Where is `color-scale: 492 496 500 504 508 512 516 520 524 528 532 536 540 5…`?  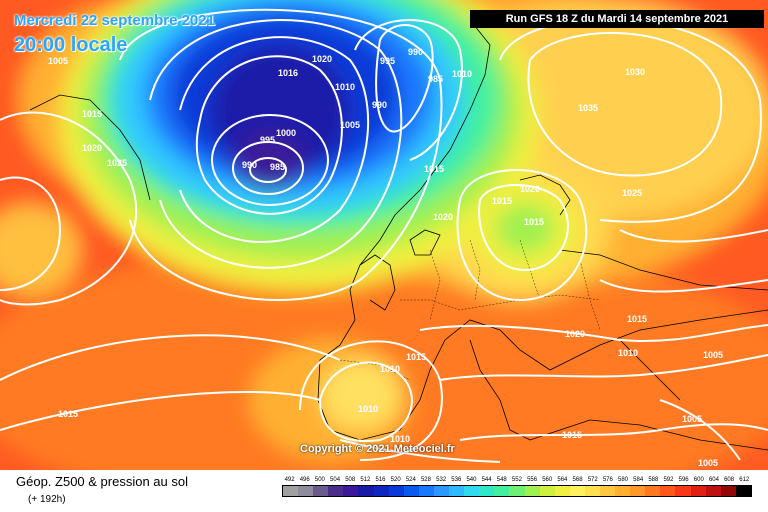
color-scale: 492 496 500 504 508 512 516 520 524 528 532 536 540 5… is located at coordinates (517, 487).